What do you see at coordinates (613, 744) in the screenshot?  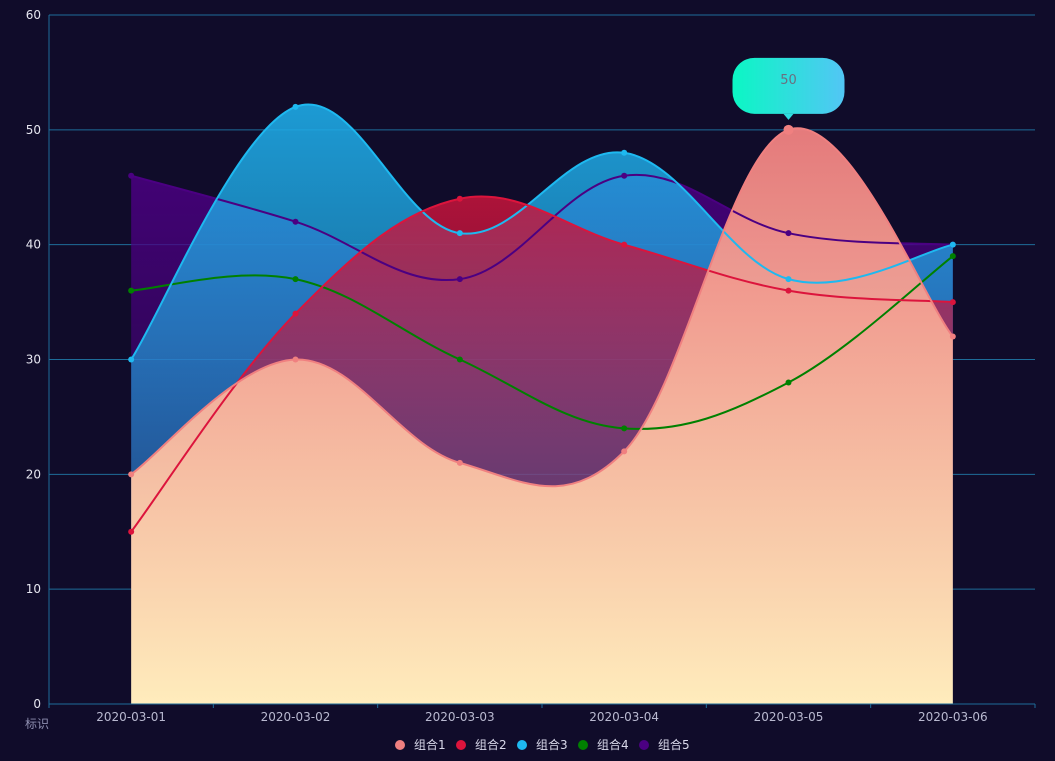 I see `legend-label: 组合4` at bounding box center [613, 744].